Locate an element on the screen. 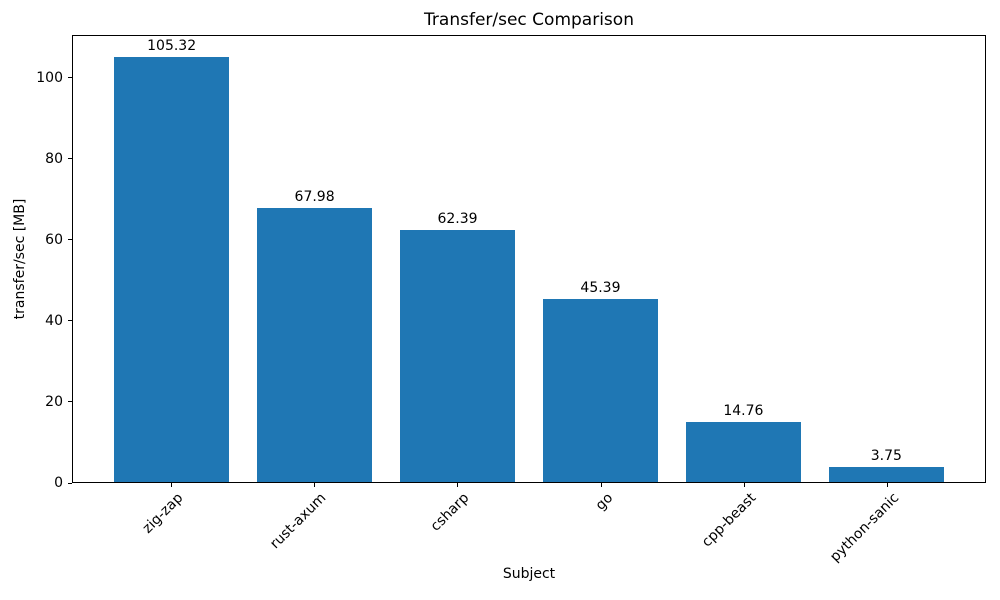 The height and width of the screenshot is (600, 1000). x-tick-label-zig-zap: zig-zap is located at coordinates (163, 513).